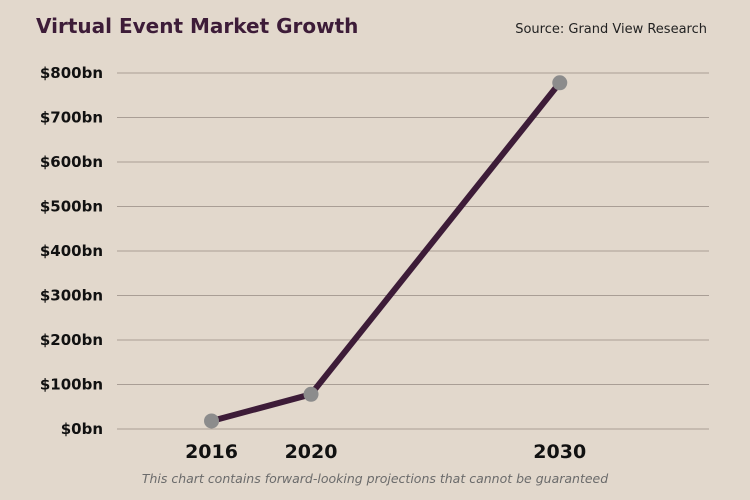  What do you see at coordinates (71, 340) in the screenshot?
I see `y-tick-label: $200bn` at bounding box center [71, 340].